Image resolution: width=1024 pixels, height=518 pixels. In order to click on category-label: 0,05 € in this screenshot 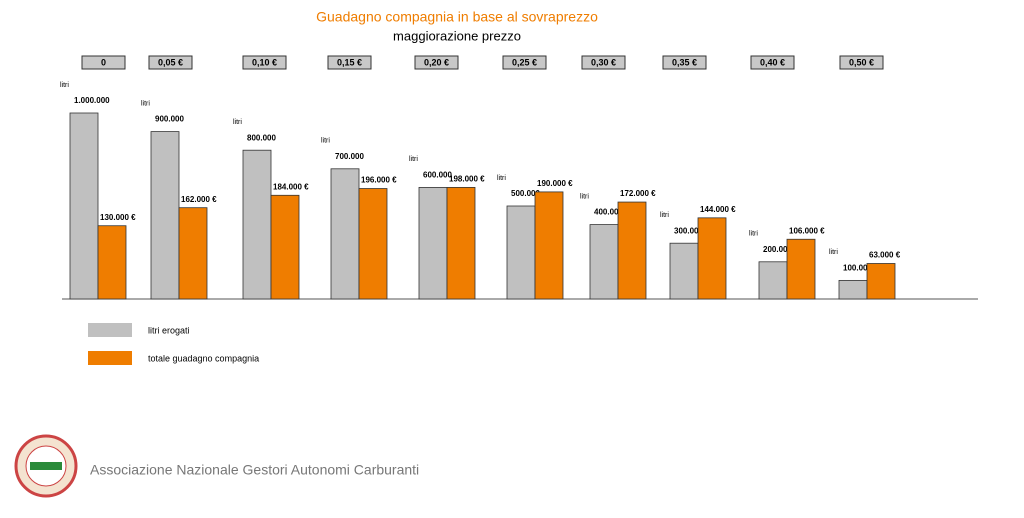, I will do `click(170, 62)`.